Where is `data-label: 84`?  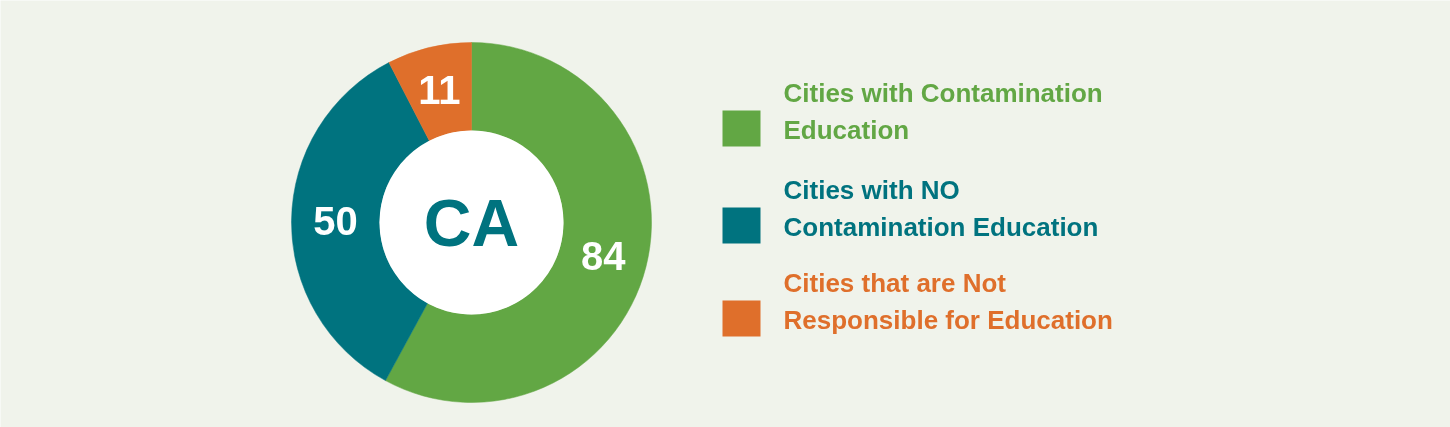 data-label: 84 is located at coordinates (604, 256).